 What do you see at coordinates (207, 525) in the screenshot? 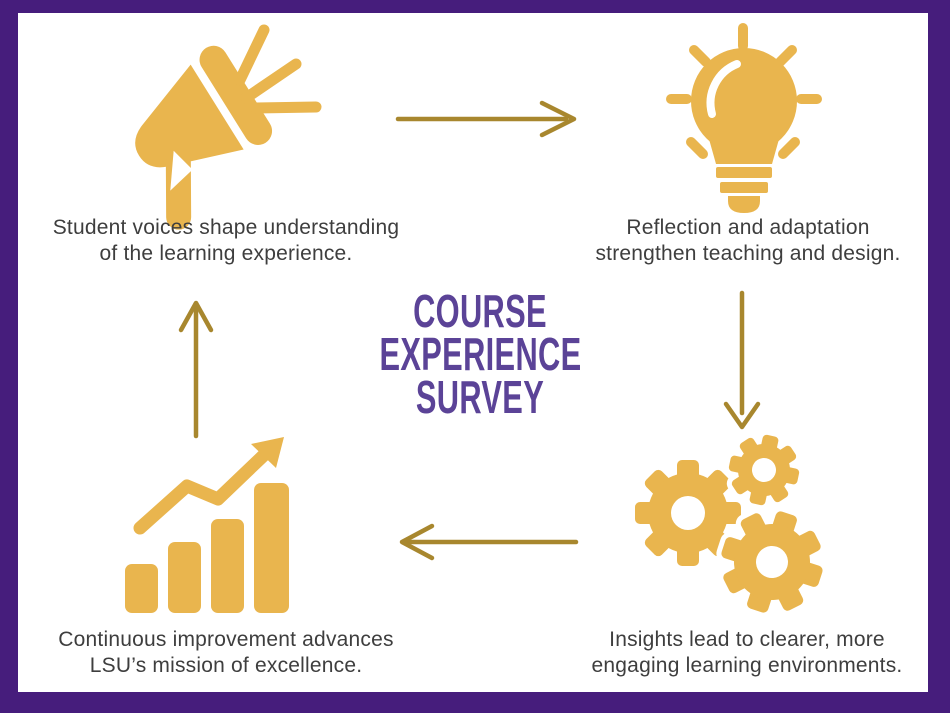
I see `bar-chart-icon` at bounding box center [207, 525].